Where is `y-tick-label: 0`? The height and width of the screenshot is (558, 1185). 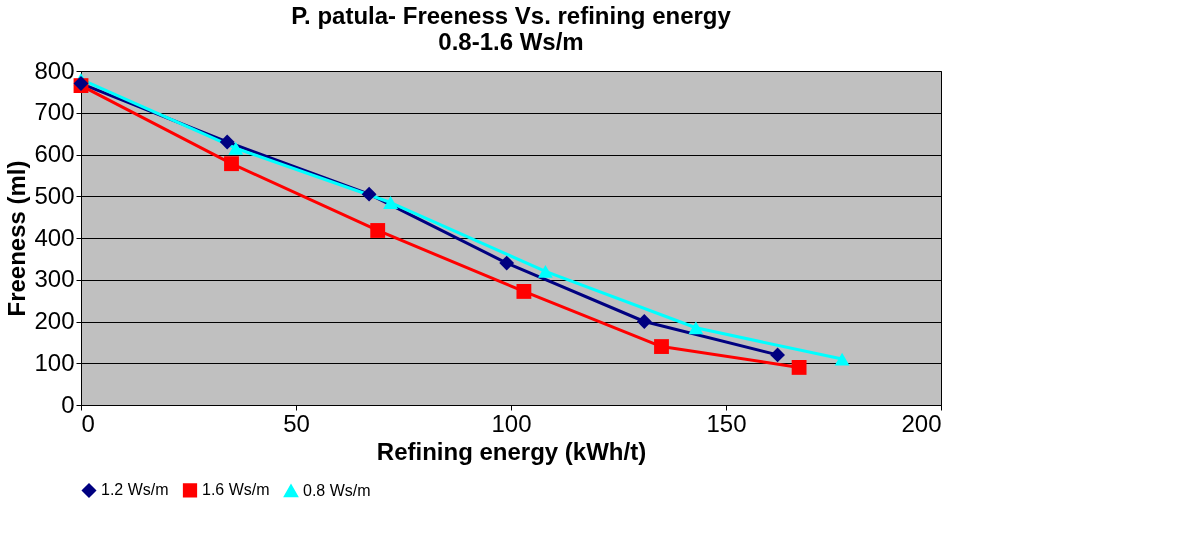
y-tick-label: 0 is located at coordinates (68, 404).